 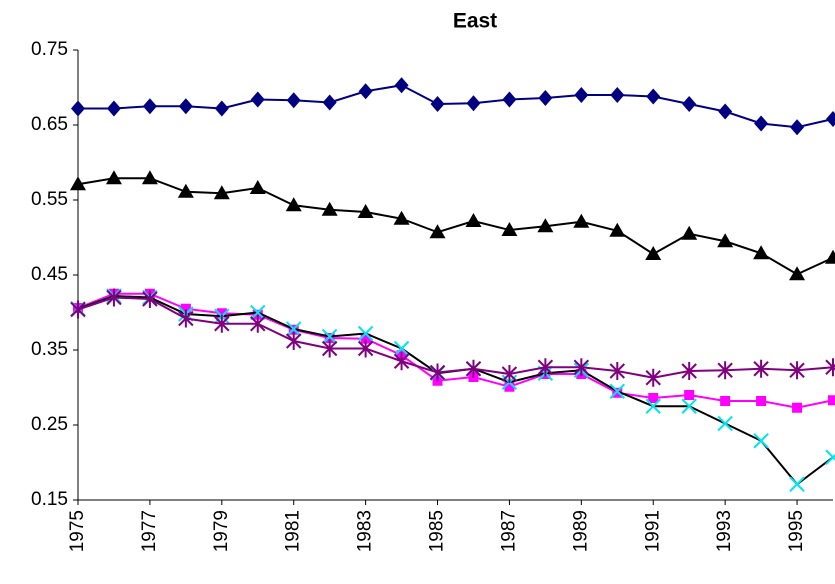 What do you see at coordinates (437, 531) in the screenshot?
I see `x-tick-label: 1985` at bounding box center [437, 531].